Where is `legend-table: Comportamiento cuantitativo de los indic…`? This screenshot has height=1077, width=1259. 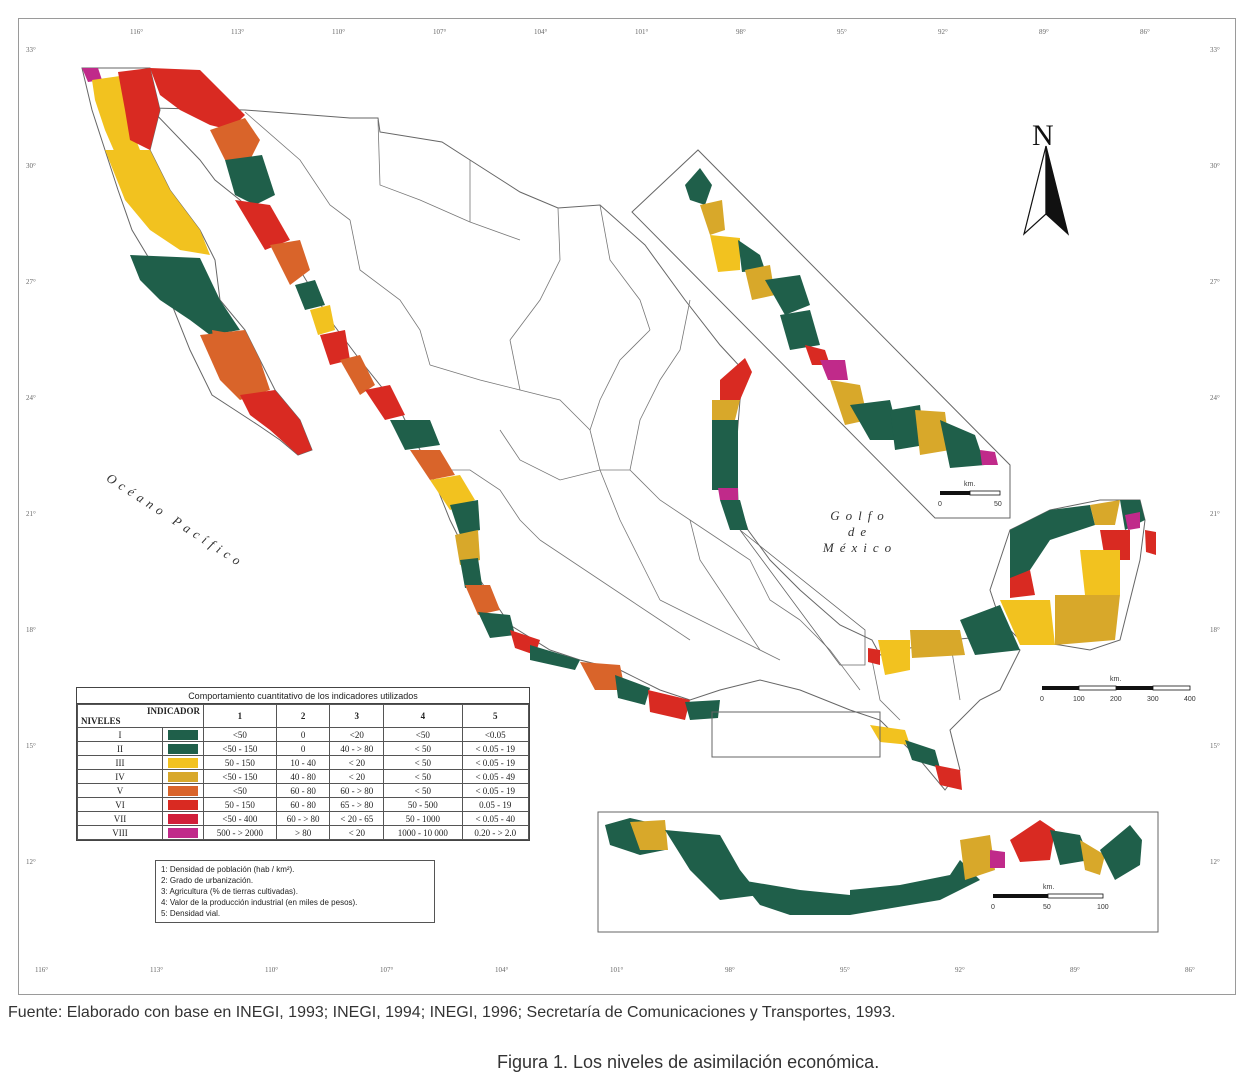 legend-table: Comportamiento cuantitativo de los indic… is located at coordinates (303, 764).